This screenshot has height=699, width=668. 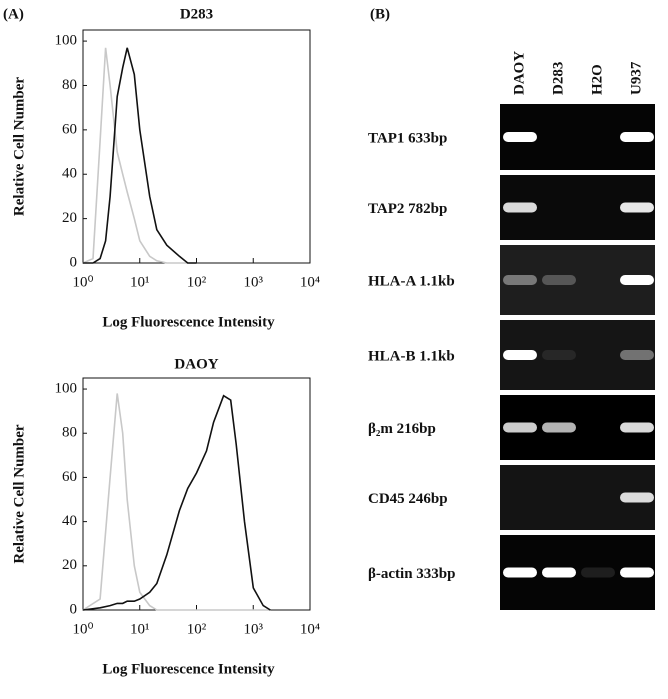 I want to click on panel-label: (A), so click(x=13, y=14).